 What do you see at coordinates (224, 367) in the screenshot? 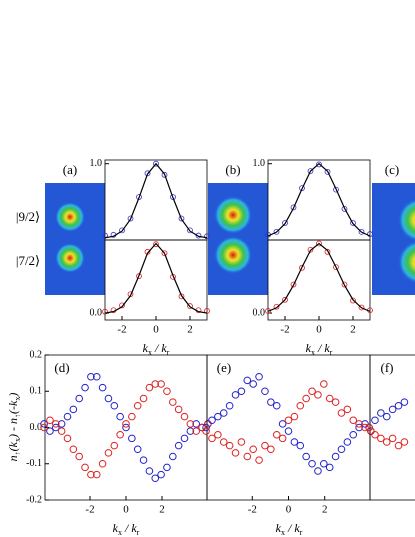
I see `panel-label: (e)` at bounding box center [224, 367].